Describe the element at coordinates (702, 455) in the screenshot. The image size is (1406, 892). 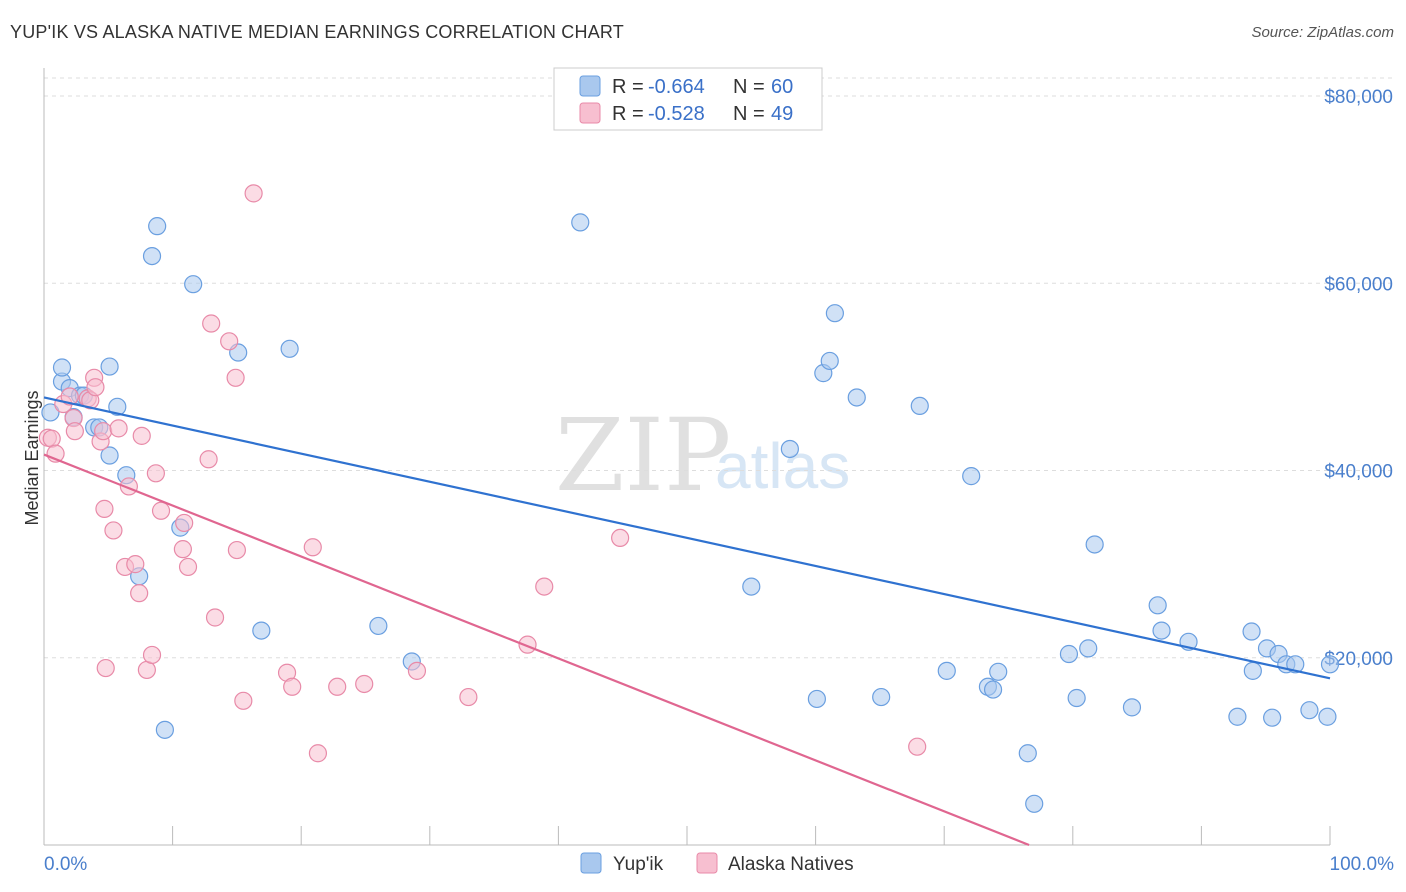
I see `watermark: ZIP atlas` at that location.